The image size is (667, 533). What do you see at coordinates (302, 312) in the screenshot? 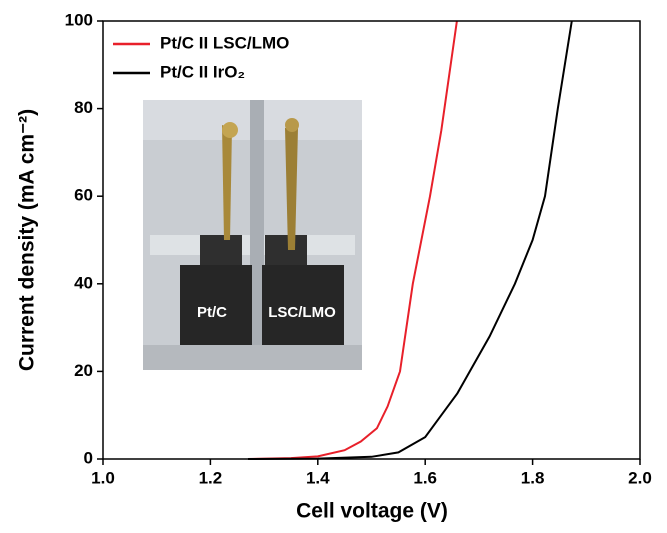
I see `inset-label: LSC/LMO` at bounding box center [302, 312].